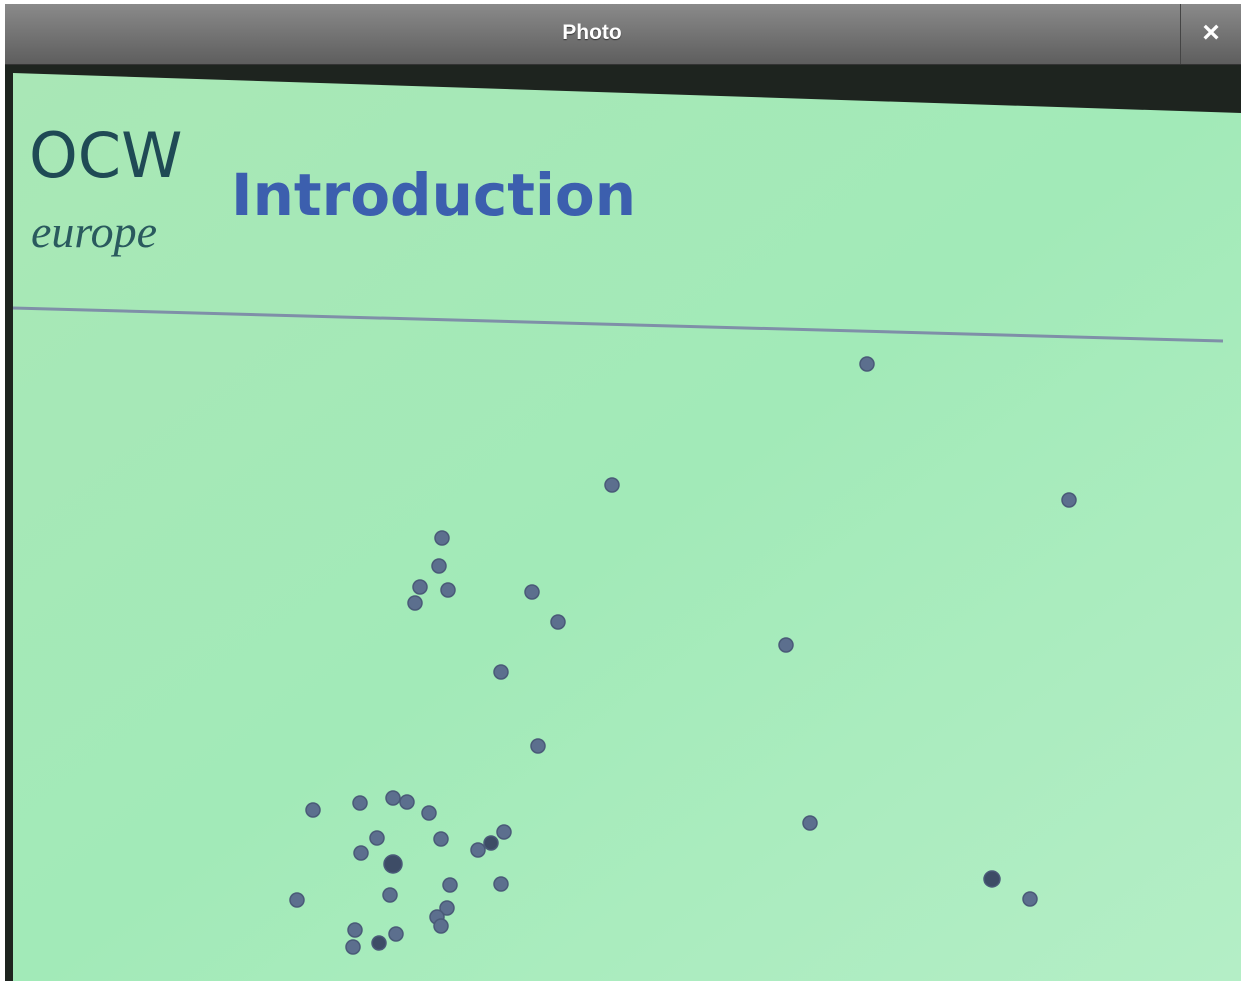 This screenshot has height=981, width=1245. What do you see at coordinates (623, 34) in the screenshot?
I see `title-bar: Photo ×` at bounding box center [623, 34].